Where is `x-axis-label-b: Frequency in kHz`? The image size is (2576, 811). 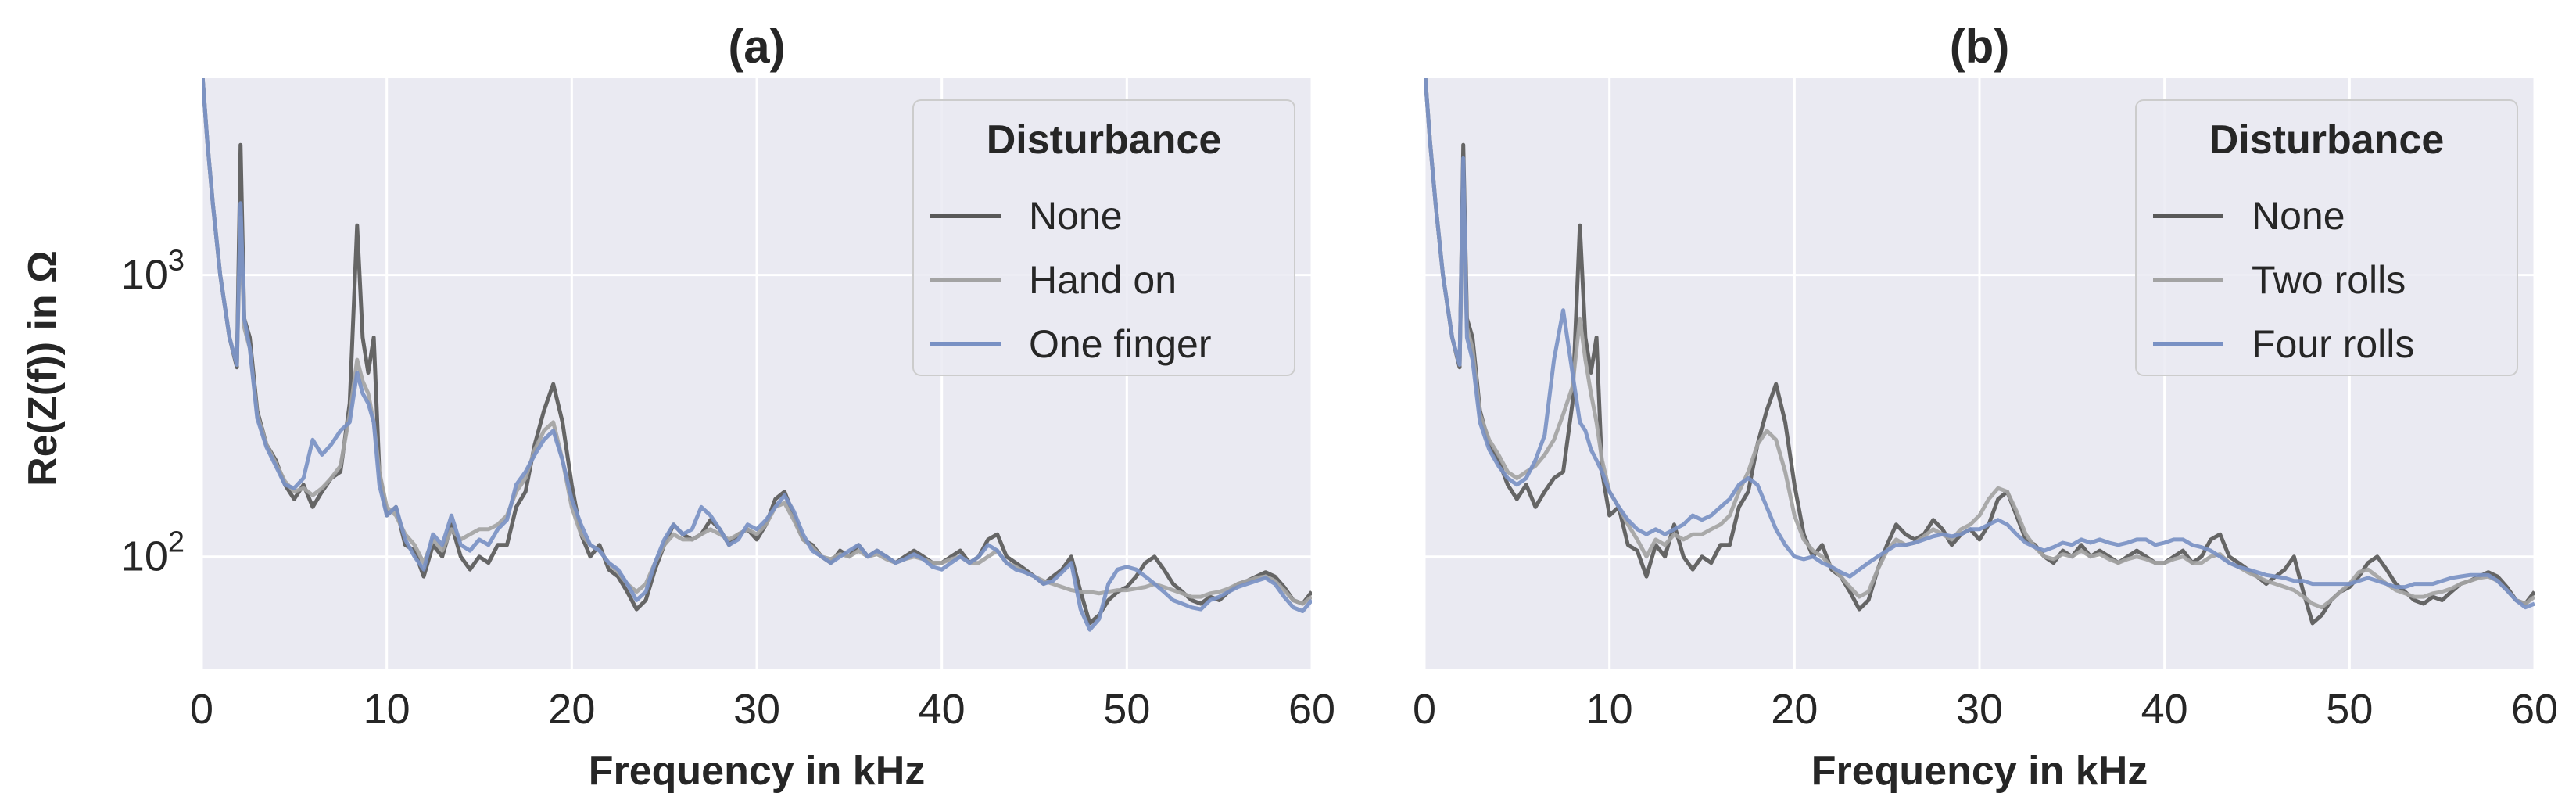
x-axis-label-b: Frequency in kHz is located at coordinates (1979, 771).